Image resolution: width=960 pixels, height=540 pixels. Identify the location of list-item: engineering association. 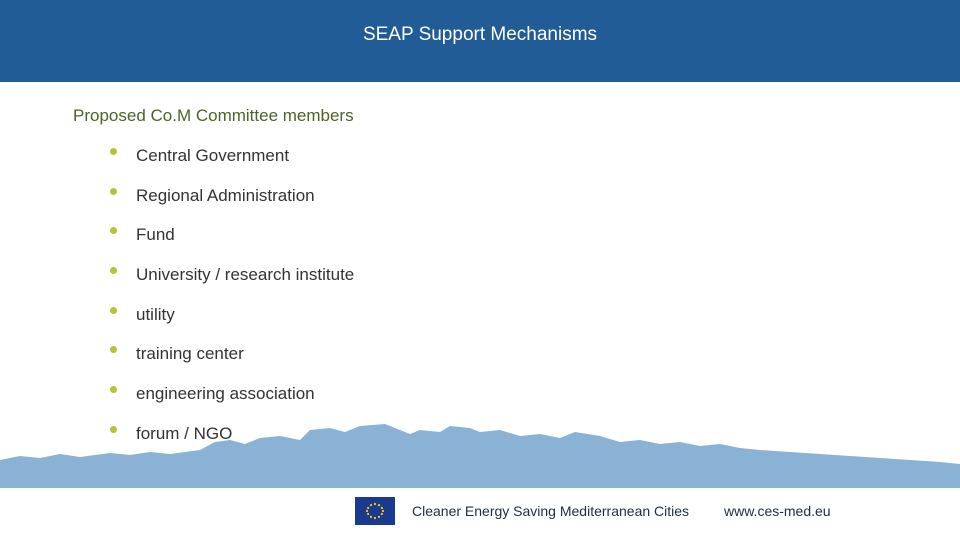
(231, 398).